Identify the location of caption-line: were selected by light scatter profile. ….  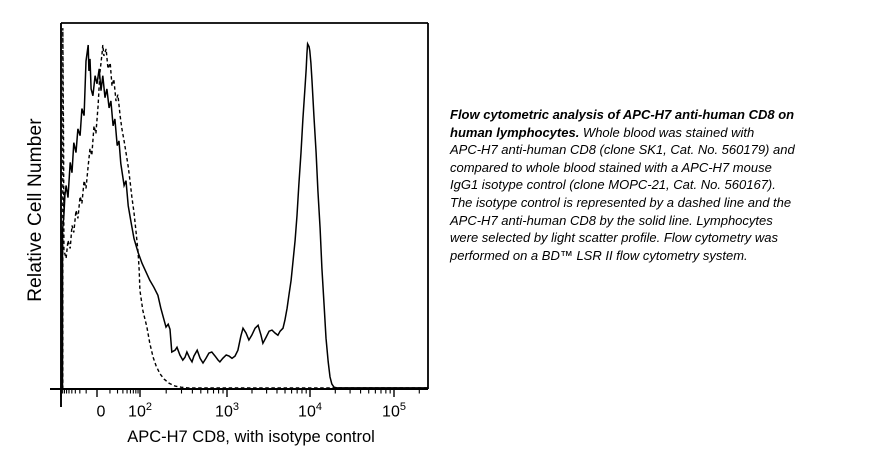
(614, 238).